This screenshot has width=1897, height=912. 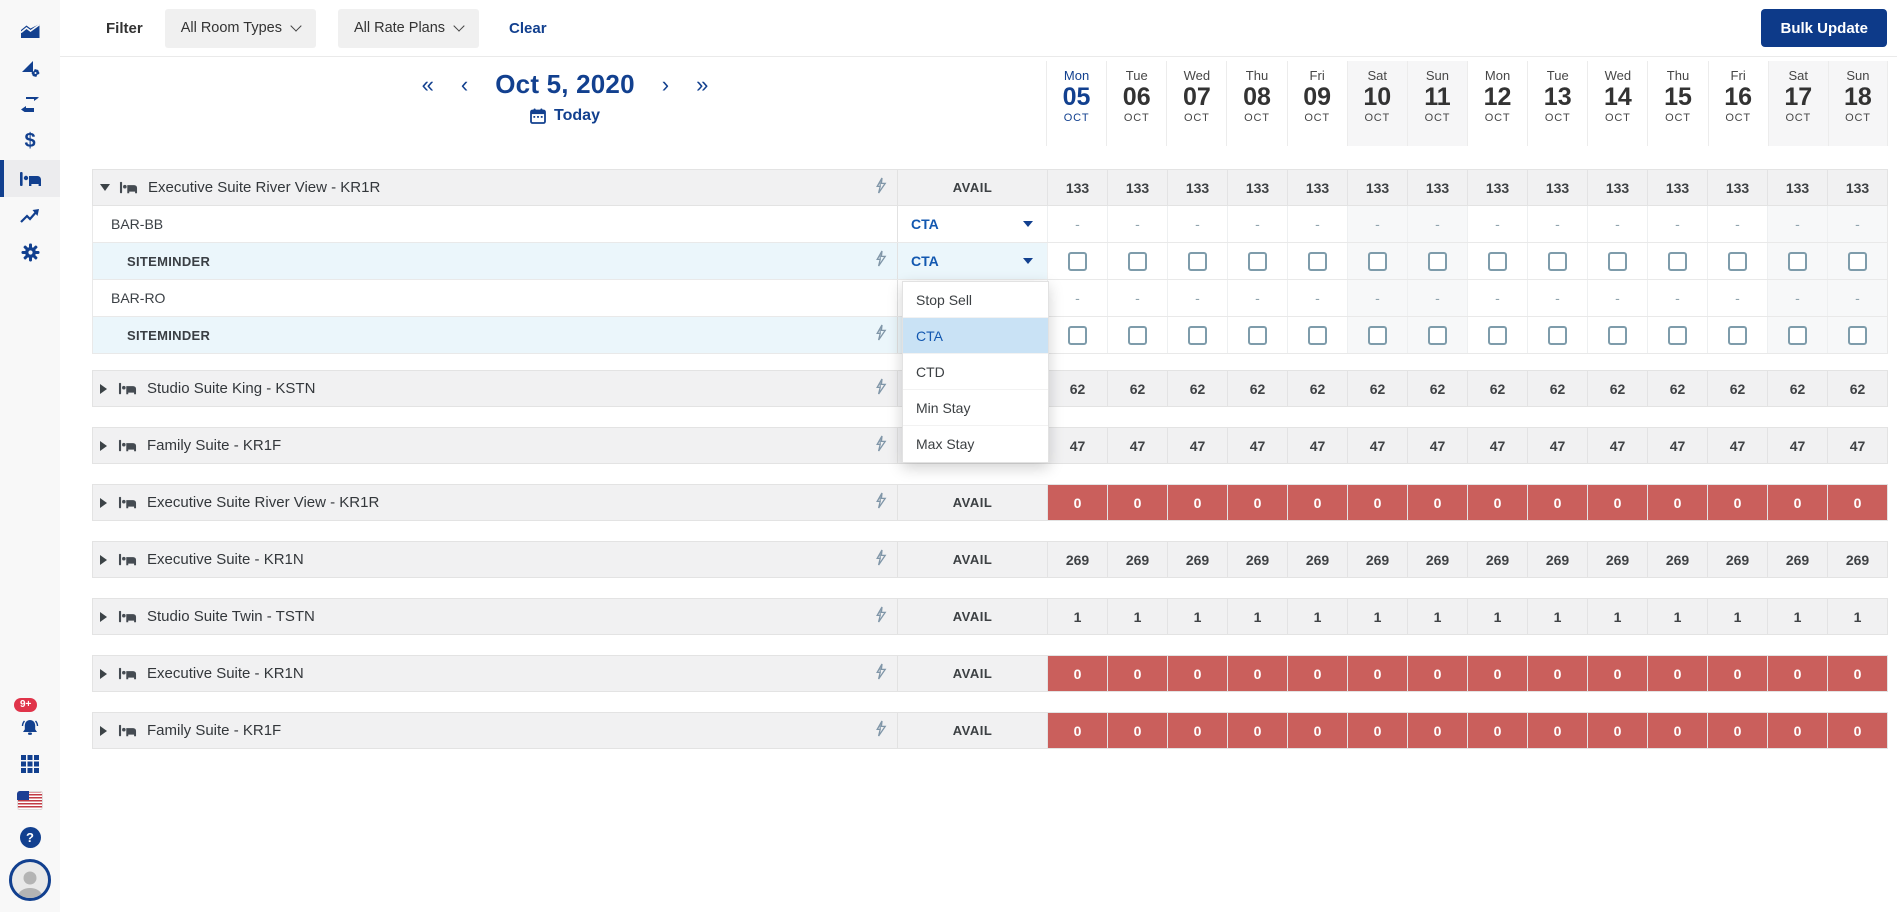 I want to click on current-date: Oct 5, 2020, so click(x=565, y=84).